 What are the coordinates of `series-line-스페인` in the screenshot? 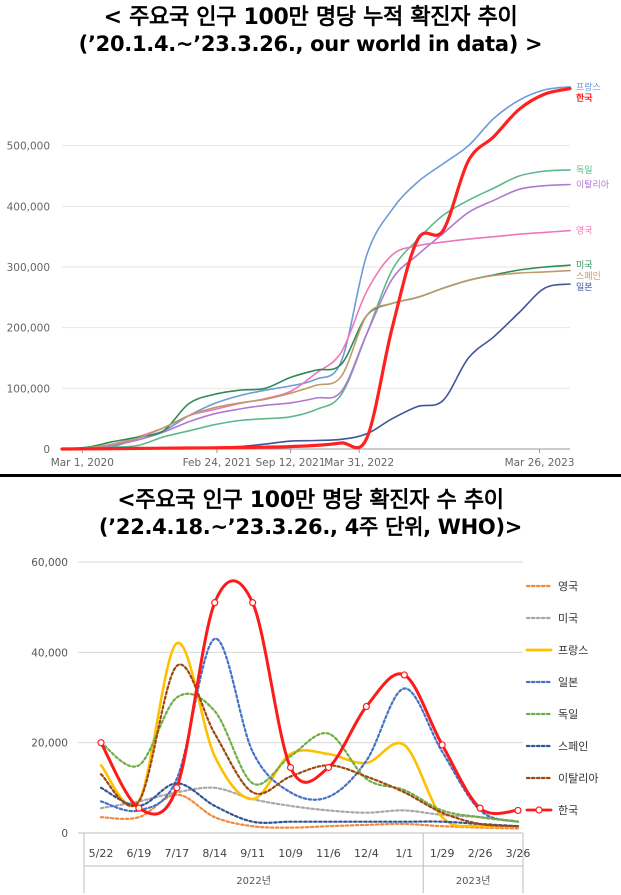 It's located at (309, 805).